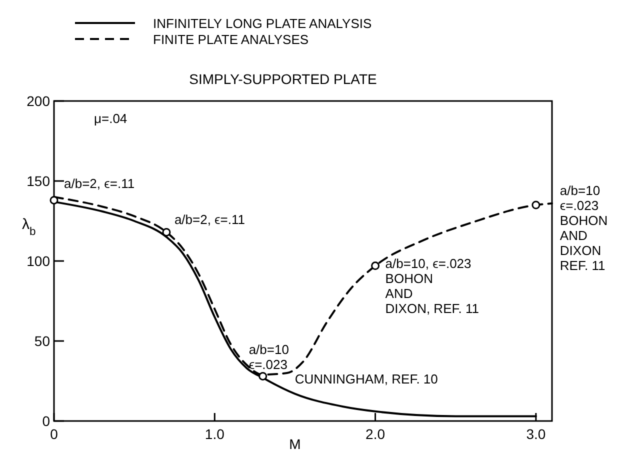 This screenshot has width=619, height=451. Describe the element at coordinates (38, 101) in the screenshot. I see `y-tick-label: 200` at that location.